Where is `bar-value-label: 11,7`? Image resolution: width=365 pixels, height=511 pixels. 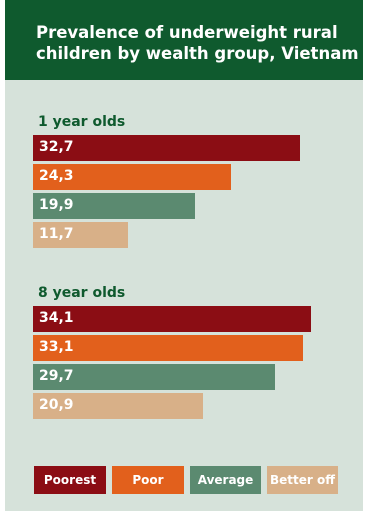
bar-value-label: 11,7 is located at coordinates (56, 234).